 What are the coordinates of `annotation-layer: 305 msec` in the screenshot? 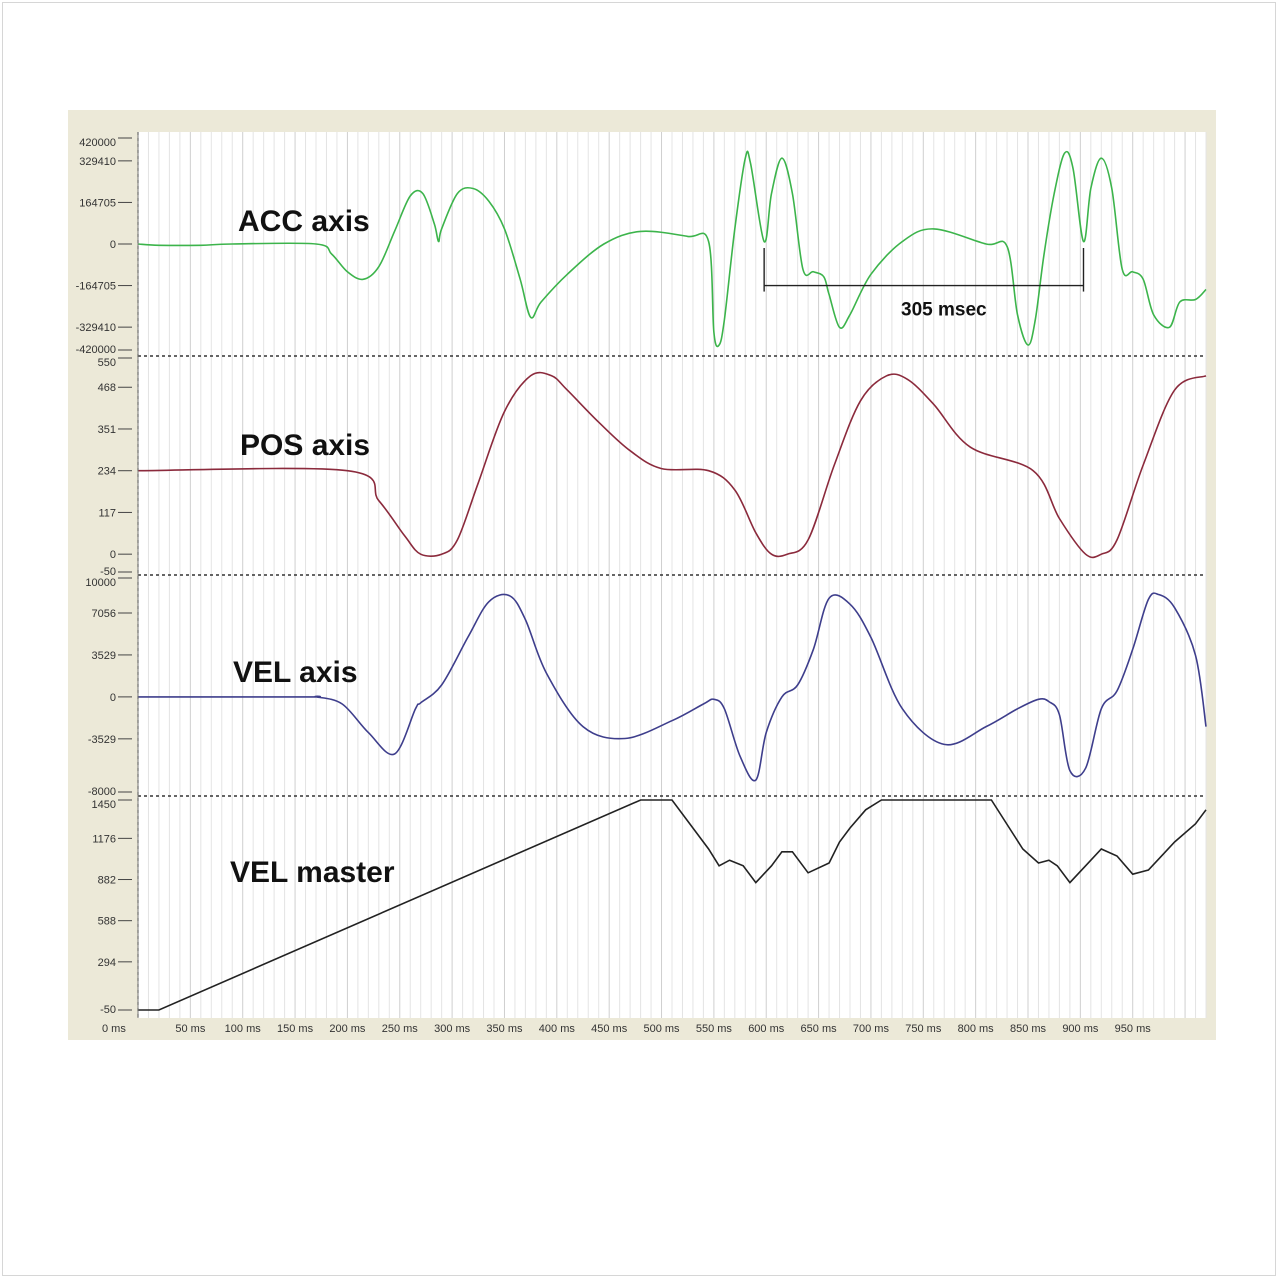 It's located at (924, 284).